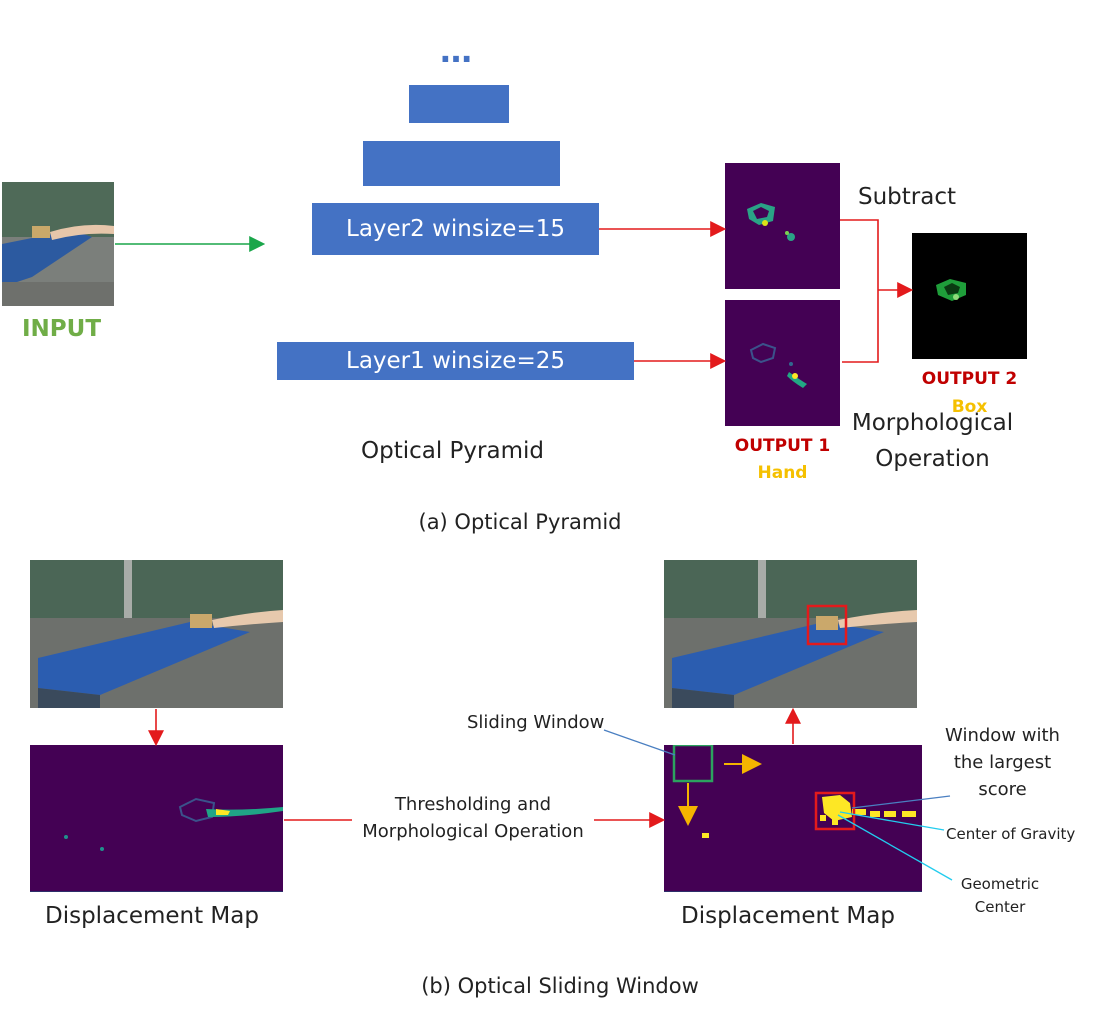 The height and width of the screenshot is (1019, 1119). What do you see at coordinates (455, 229) in the screenshot?
I see `pyramid-layer-2: Layer2 winsize=15` at bounding box center [455, 229].